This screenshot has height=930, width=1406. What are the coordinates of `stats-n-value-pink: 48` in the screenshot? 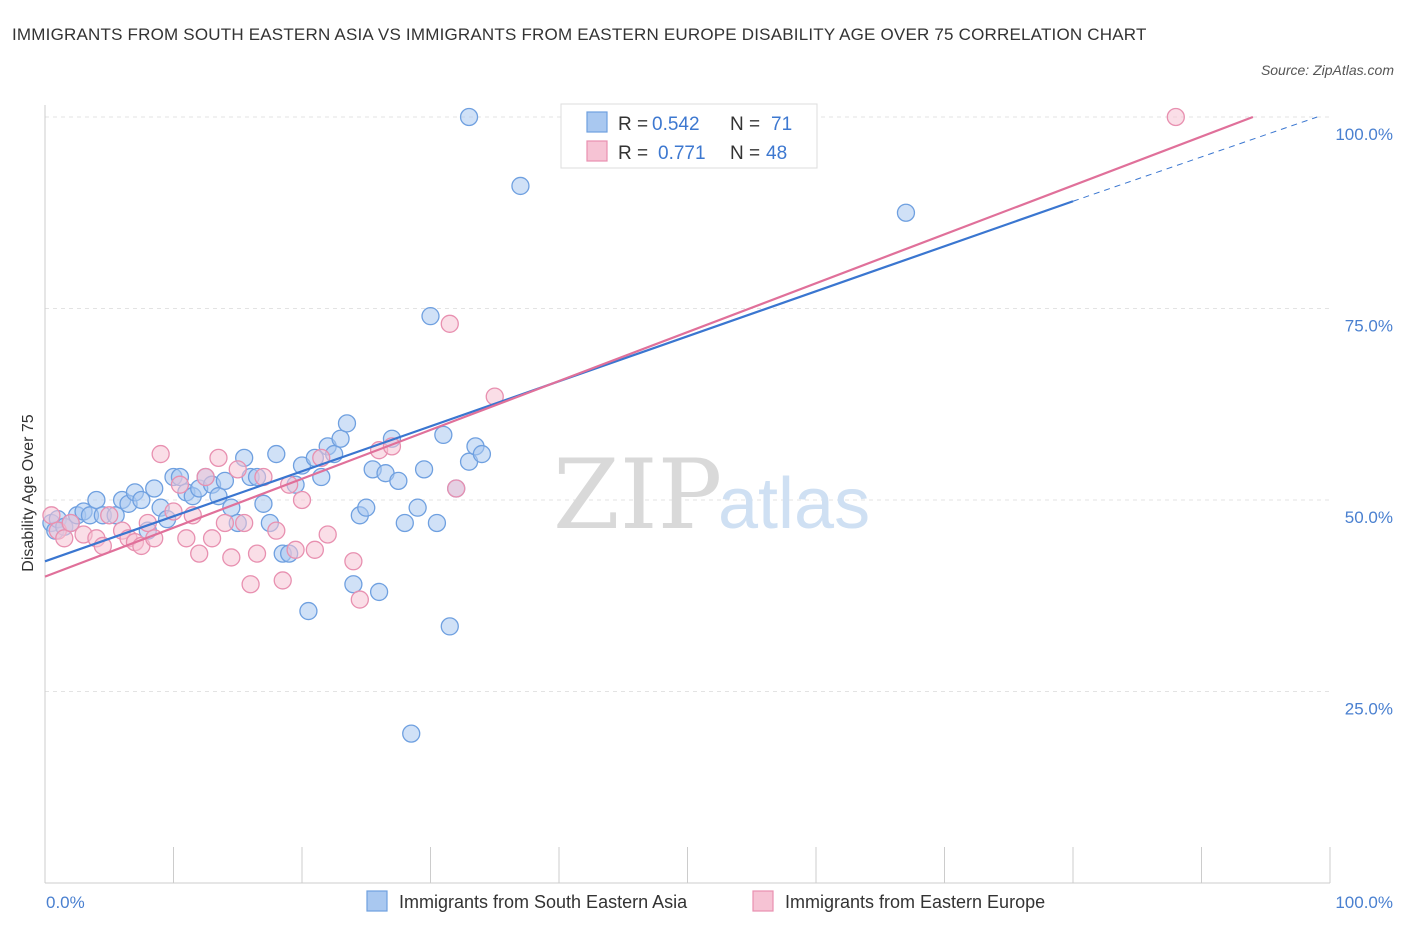 It's located at (776, 153).